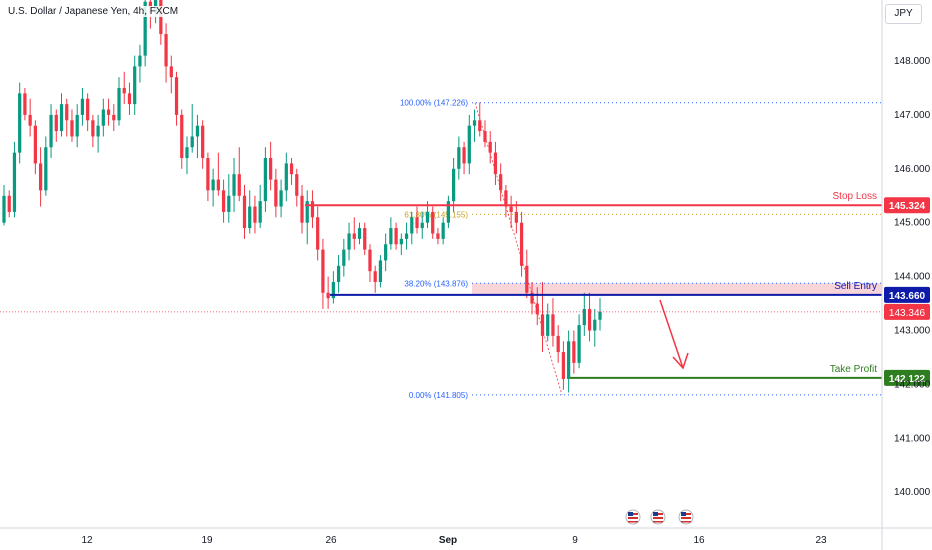 The image size is (932, 550). I want to click on sell-zone-layer, so click(677, 289).